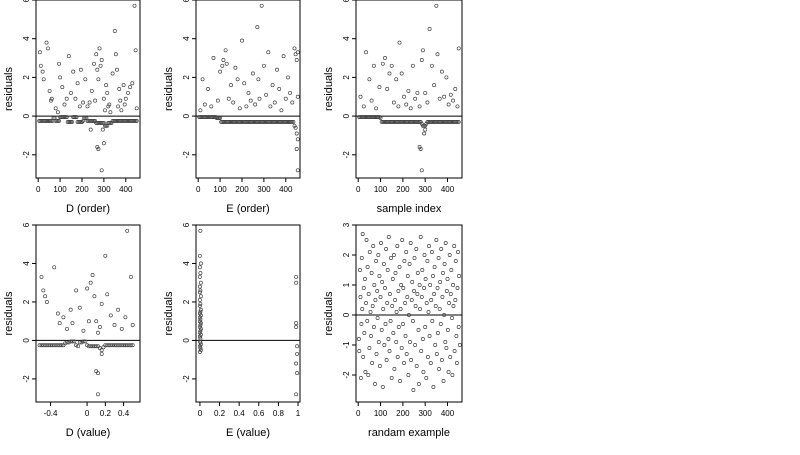  Describe the element at coordinates (186, 38) in the screenshot. I see `y-tick-label: 4` at that location.